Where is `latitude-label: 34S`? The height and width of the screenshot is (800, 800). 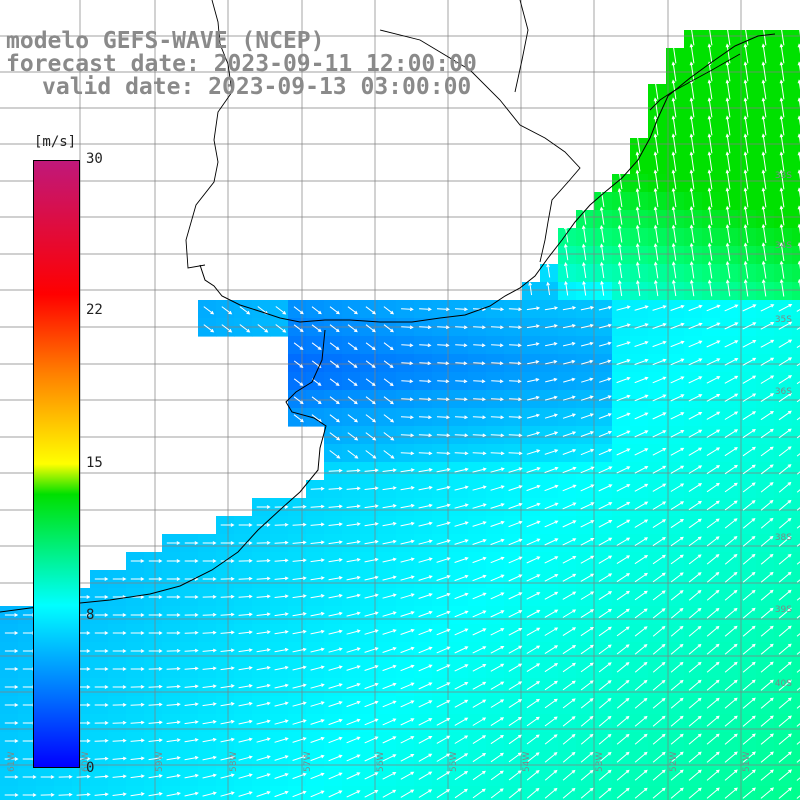
latitude-label: 34S is located at coordinates (783, 246).